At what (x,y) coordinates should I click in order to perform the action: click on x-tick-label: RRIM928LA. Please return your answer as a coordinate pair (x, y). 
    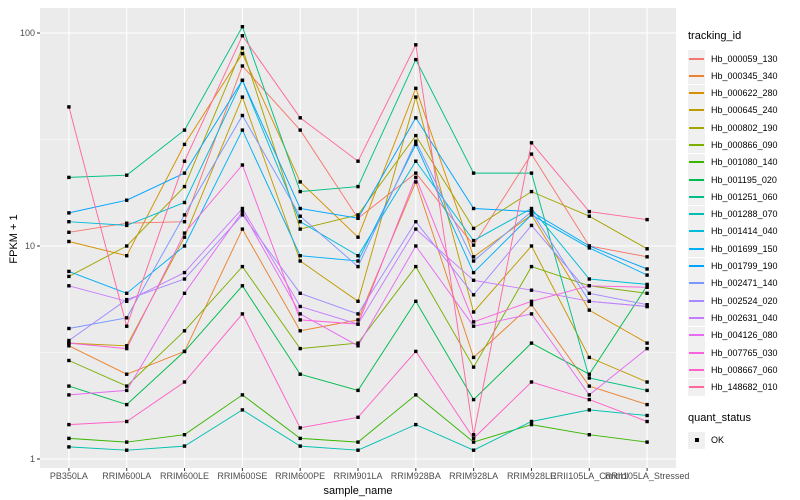
    Looking at the image, I should click on (473, 476).